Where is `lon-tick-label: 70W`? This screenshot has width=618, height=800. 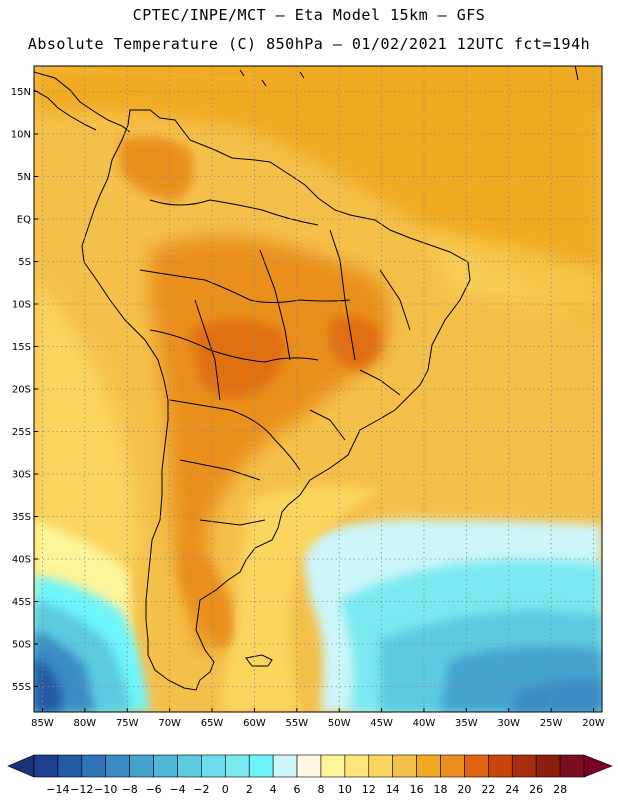 lon-tick-label: 70W is located at coordinates (169, 723).